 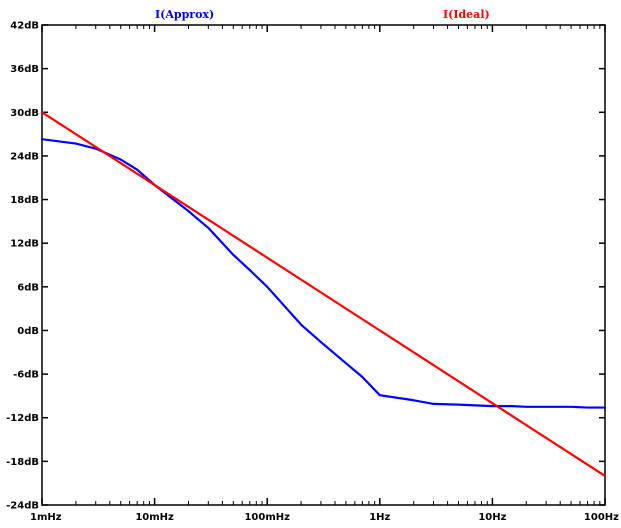 What do you see at coordinates (379, 517) in the screenshot?
I see `x-tick-label: 1Hz` at bounding box center [379, 517].